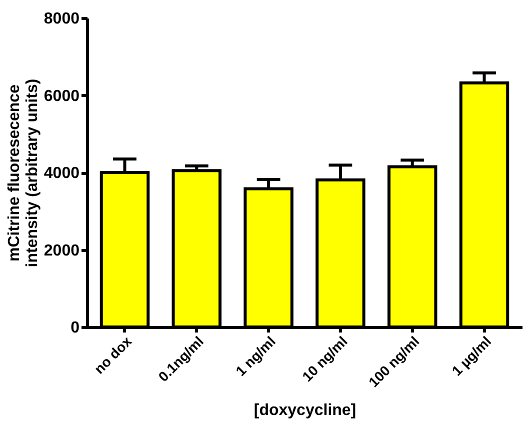 Image resolution: width=527 pixels, height=423 pixels. Describe the element at coordinates (75, 328) in the screenshot. I see `y-tick-label: 0` at that location.